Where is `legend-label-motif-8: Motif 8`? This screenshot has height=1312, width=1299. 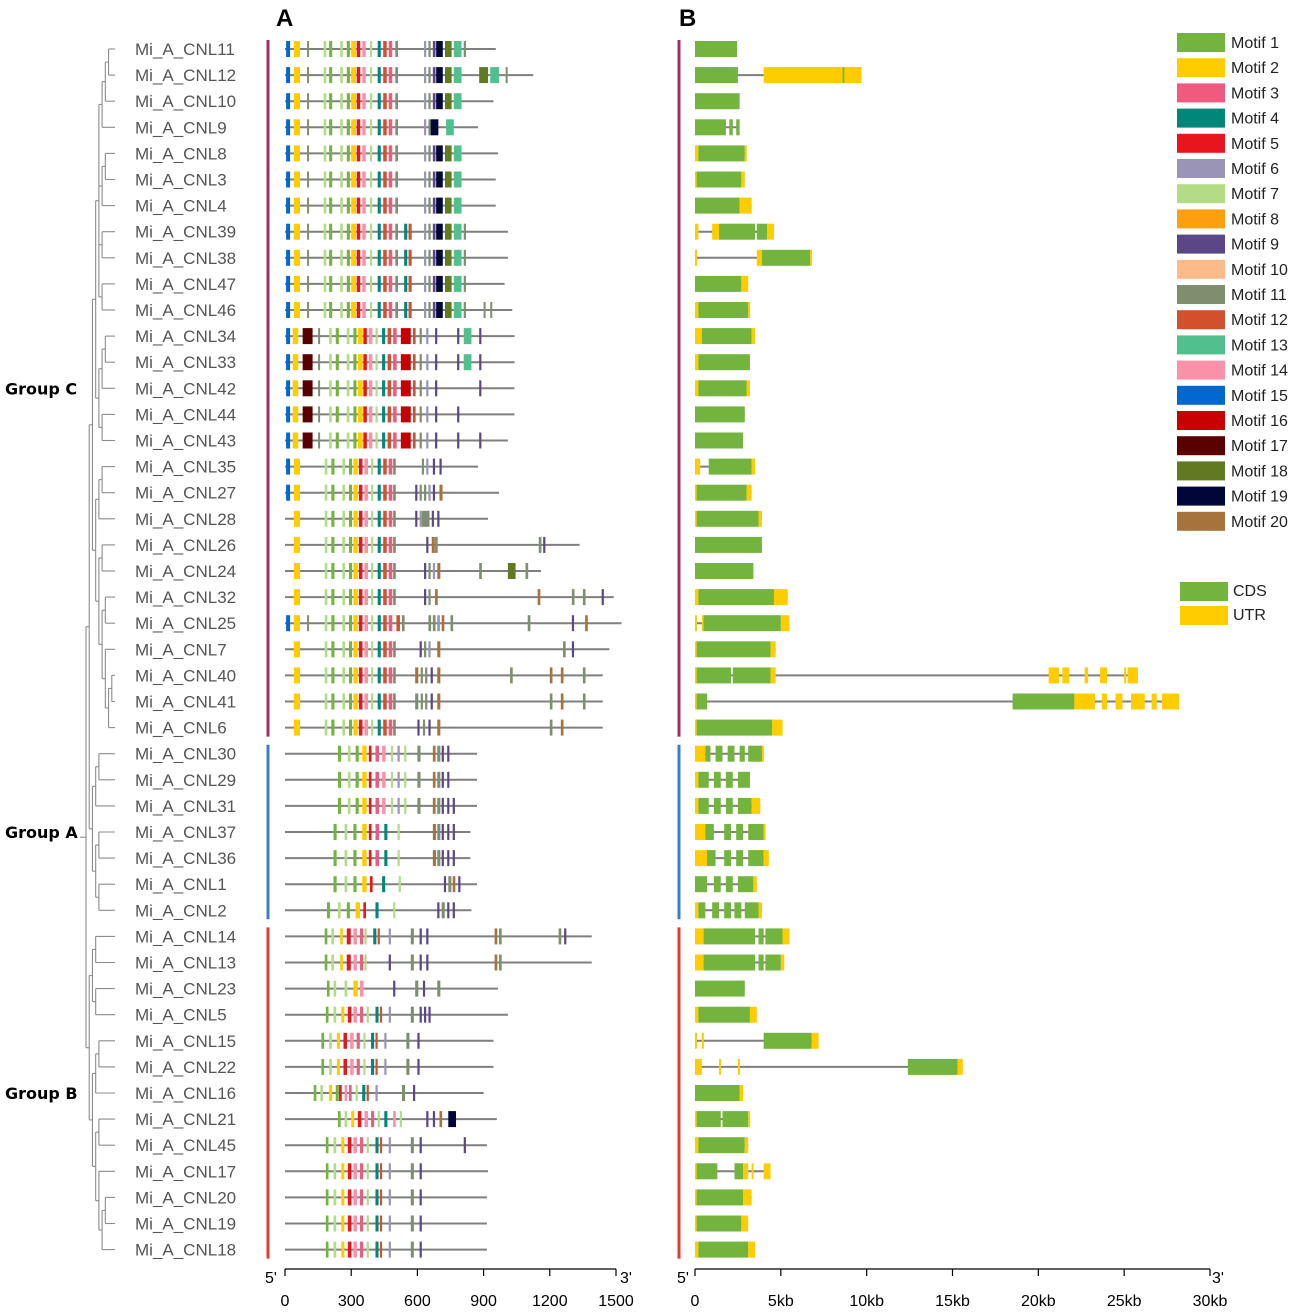 legend-label-motif-8: Motif 8 is located at coordinates (1255, 219).